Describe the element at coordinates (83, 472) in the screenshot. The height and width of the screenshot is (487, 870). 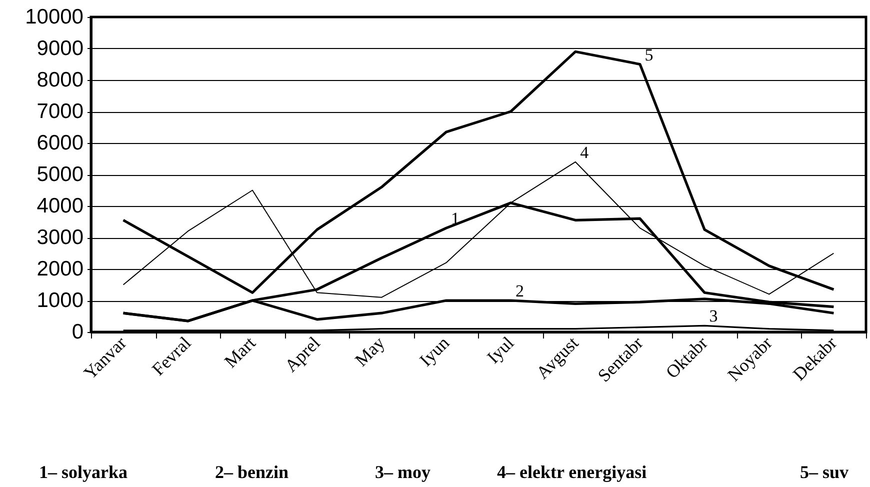
I see `text: 1– solyarka` at that location.